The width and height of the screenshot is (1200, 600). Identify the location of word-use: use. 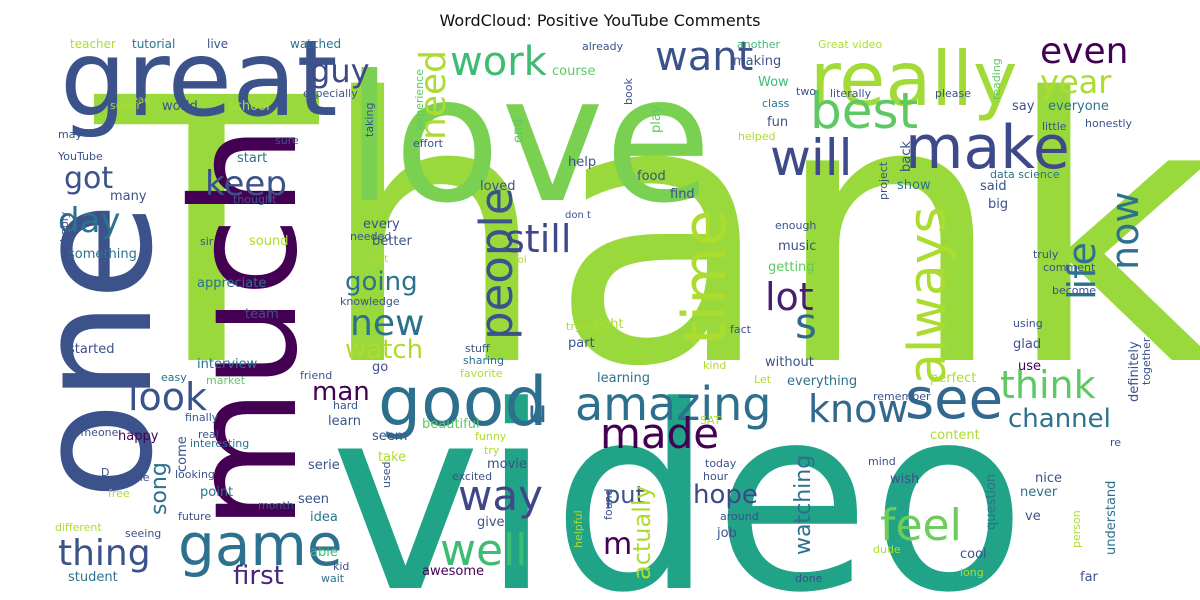
(1029, 366).